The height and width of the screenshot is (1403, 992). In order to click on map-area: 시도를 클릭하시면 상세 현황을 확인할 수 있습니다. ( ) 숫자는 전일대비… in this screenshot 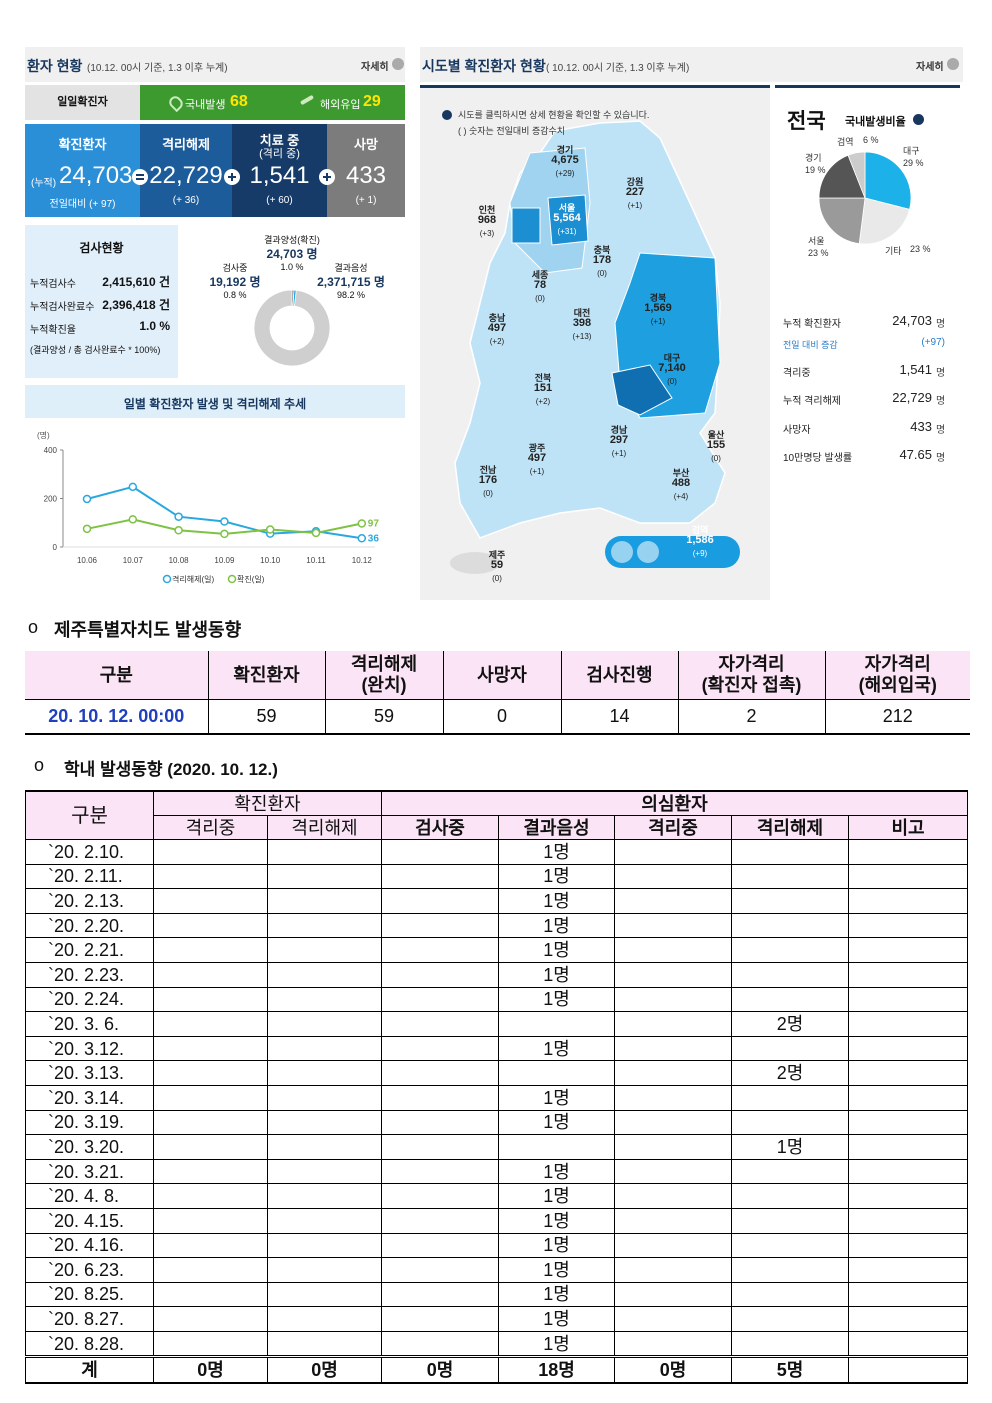, I will do `click(595, 342)`.